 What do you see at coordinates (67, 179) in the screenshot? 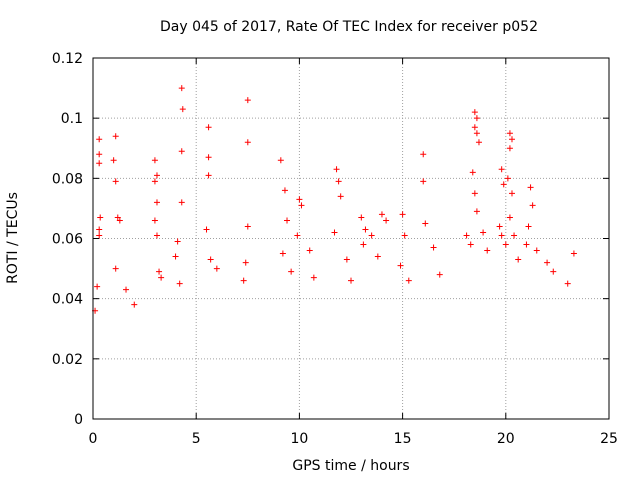
I see `y-tick-label: 0.08` at bounding box center [67, 179].